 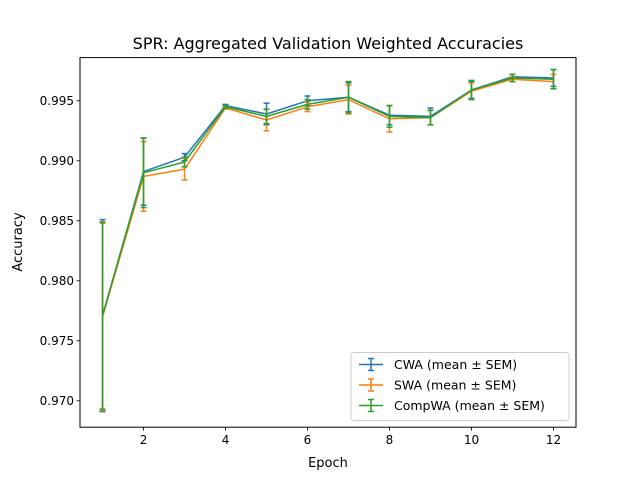 I want to click on y-tick-label: 0.985, so click(x=57, y=221).